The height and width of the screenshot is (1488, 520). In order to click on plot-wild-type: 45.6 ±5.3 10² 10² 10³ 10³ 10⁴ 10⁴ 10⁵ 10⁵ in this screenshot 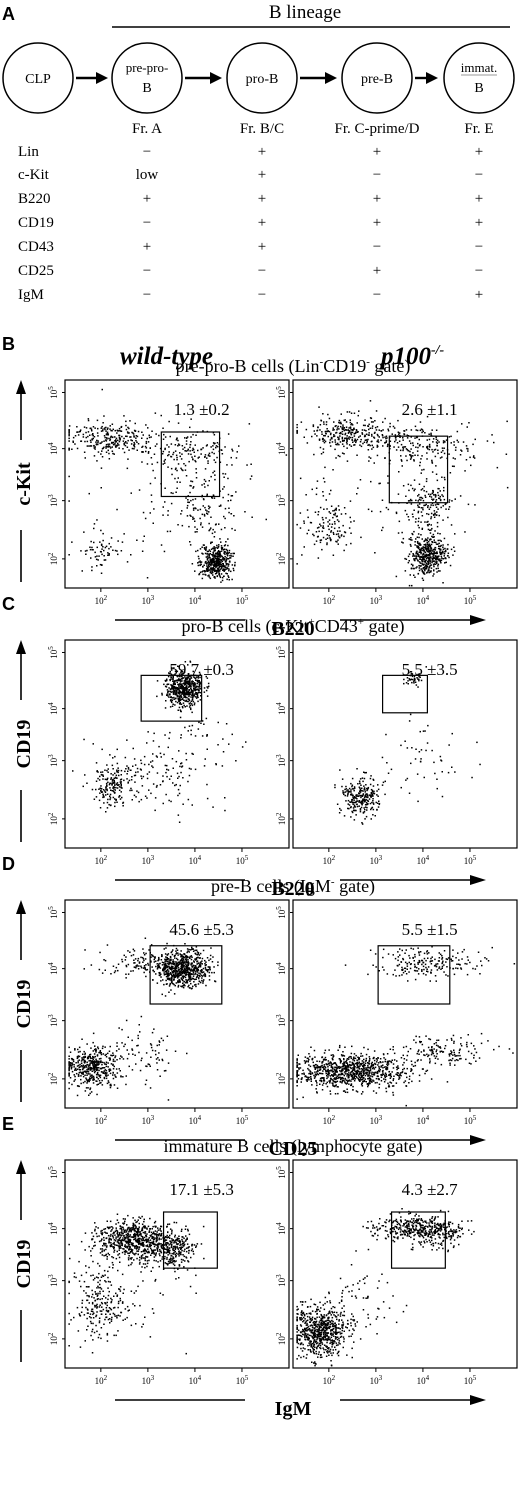, I will do `click(168, 1012)`.